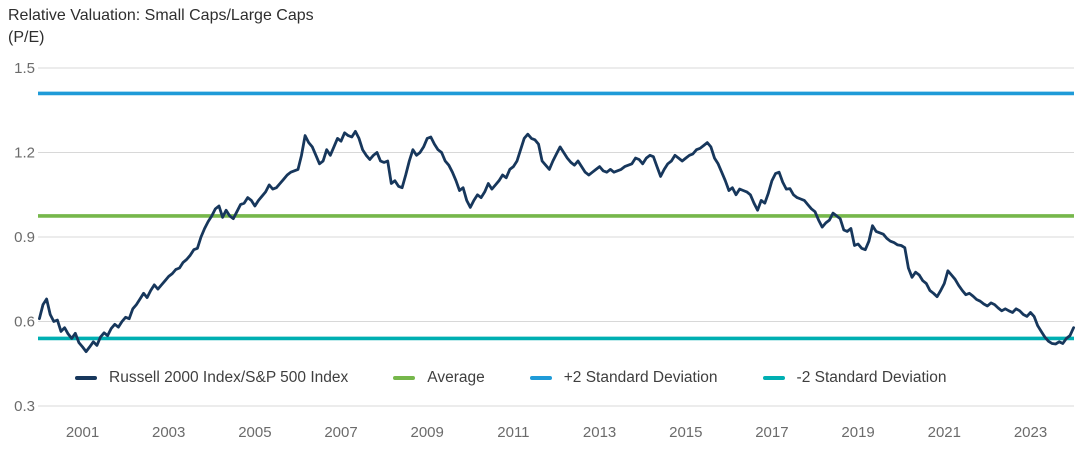  I want to click on legend-label-plus2sd: +2 Standard Deviation, so click(640, 377).